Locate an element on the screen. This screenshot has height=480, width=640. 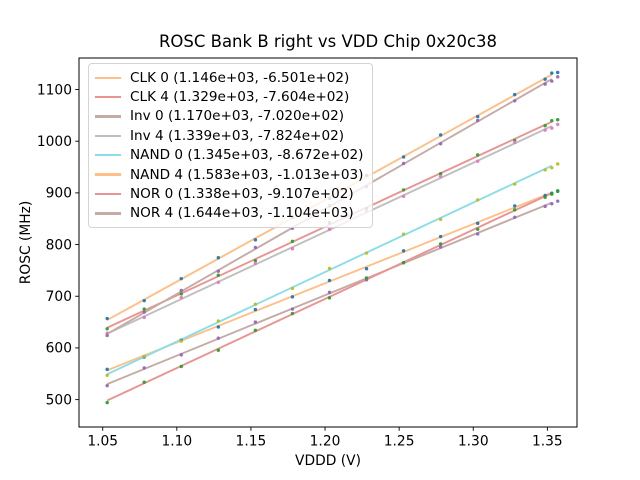
x-tick-label: 1.35 is located at coordinates (547, 442).